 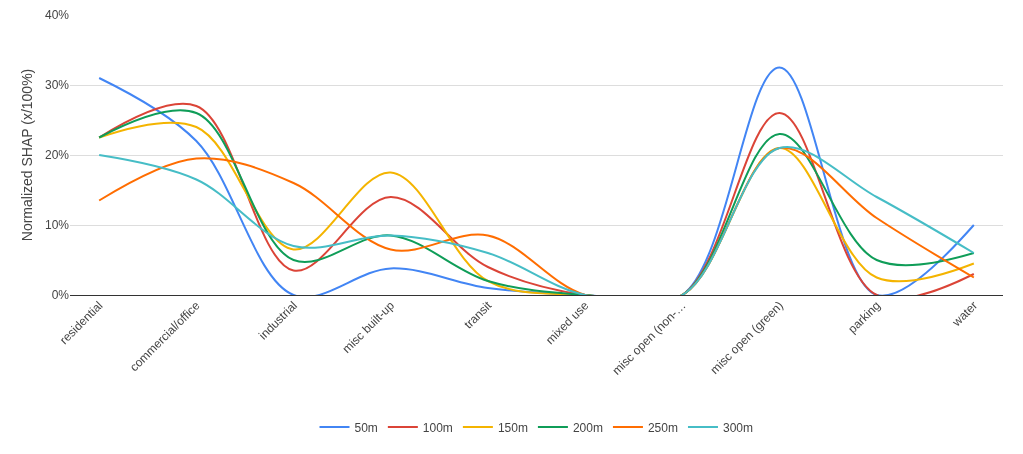 What do you see at coordinates (662, 427) in the screenshot?
I see `legend-label: 250m` at bounding box center [662, 427].